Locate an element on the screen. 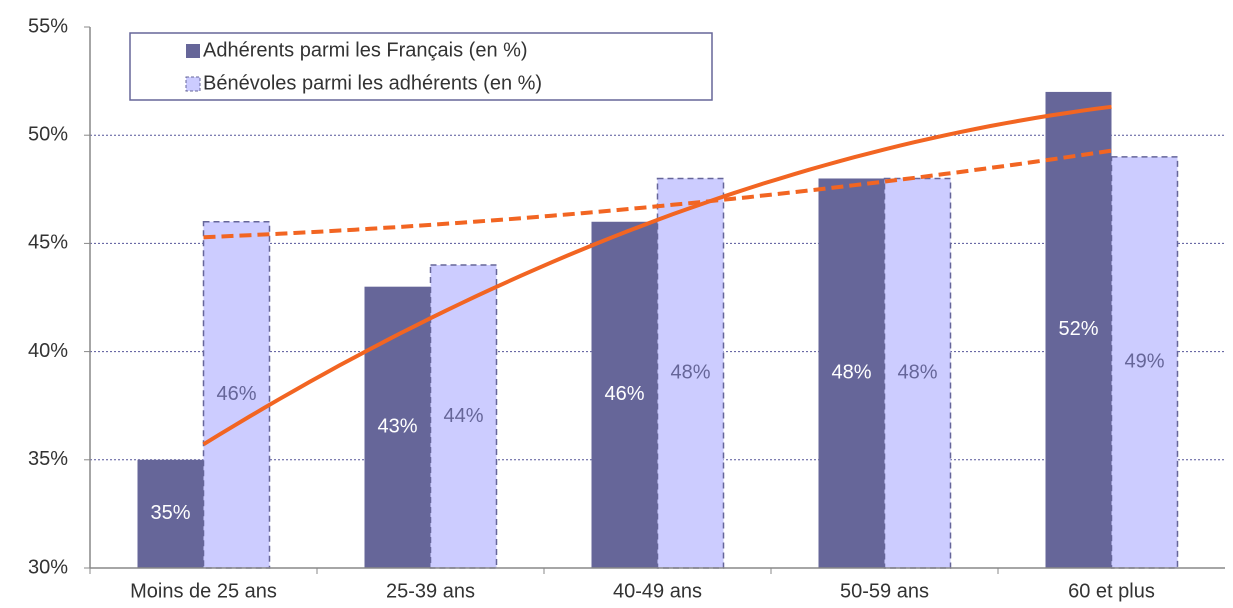 This screenshot has width=1233, height=608. data-label: 49% is located at coordinates (1144, 362).